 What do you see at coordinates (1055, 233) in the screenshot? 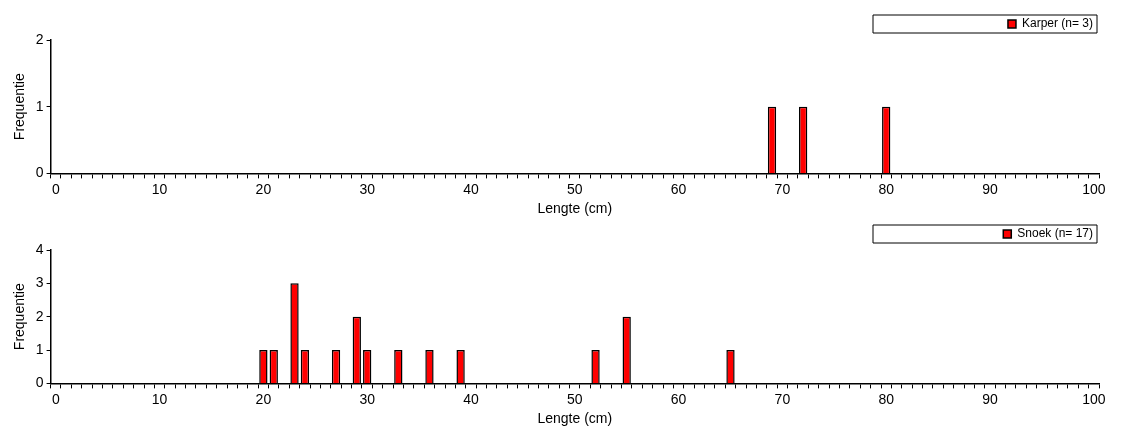
I see `legend-label: Snoek (n= 17)` at bounding box center [1055, 233].